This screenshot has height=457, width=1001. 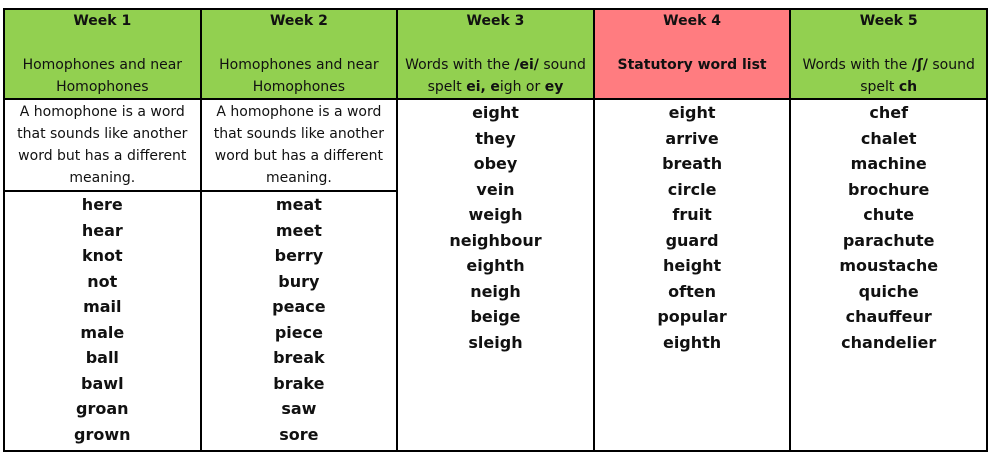 I want to click on word-item: they, so click(x=495, y=138).